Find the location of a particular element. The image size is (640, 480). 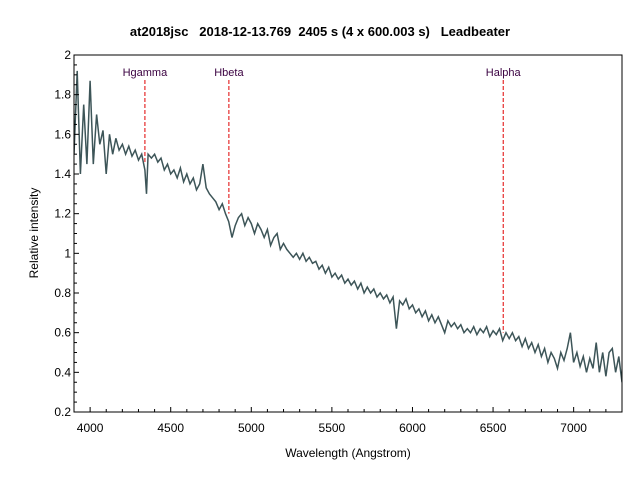

y-tick-label: 2 is located at coordinates (67, 55).